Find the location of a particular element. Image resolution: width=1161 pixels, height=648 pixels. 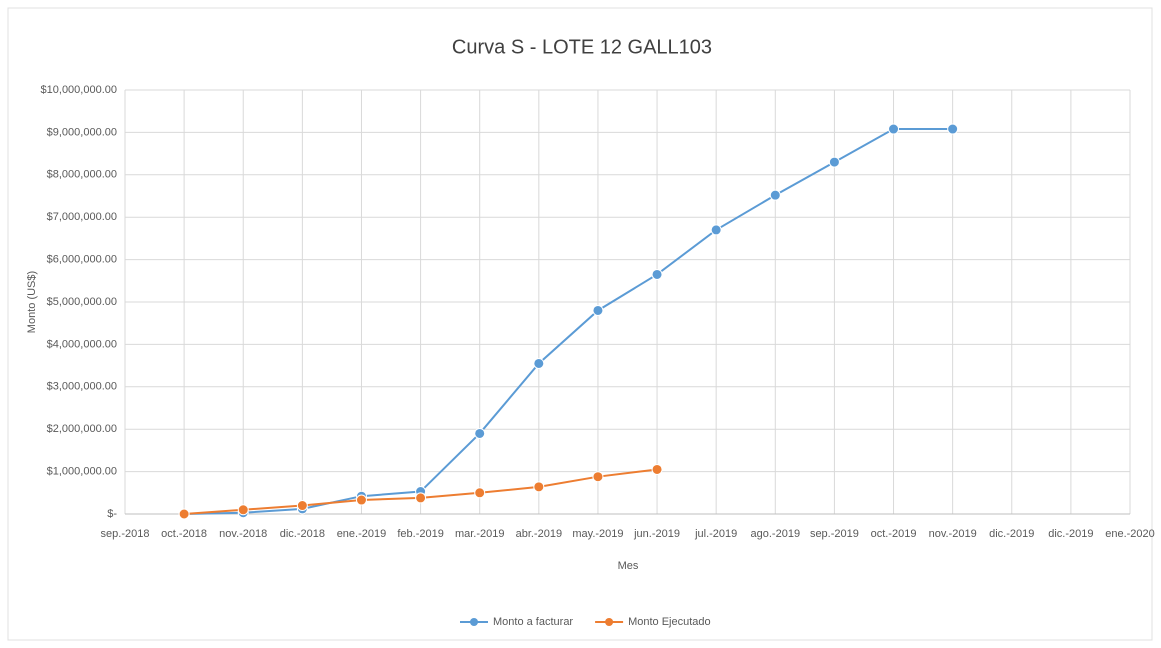

x-tick-label: may.-2019 is located at coordinates (597, 534).